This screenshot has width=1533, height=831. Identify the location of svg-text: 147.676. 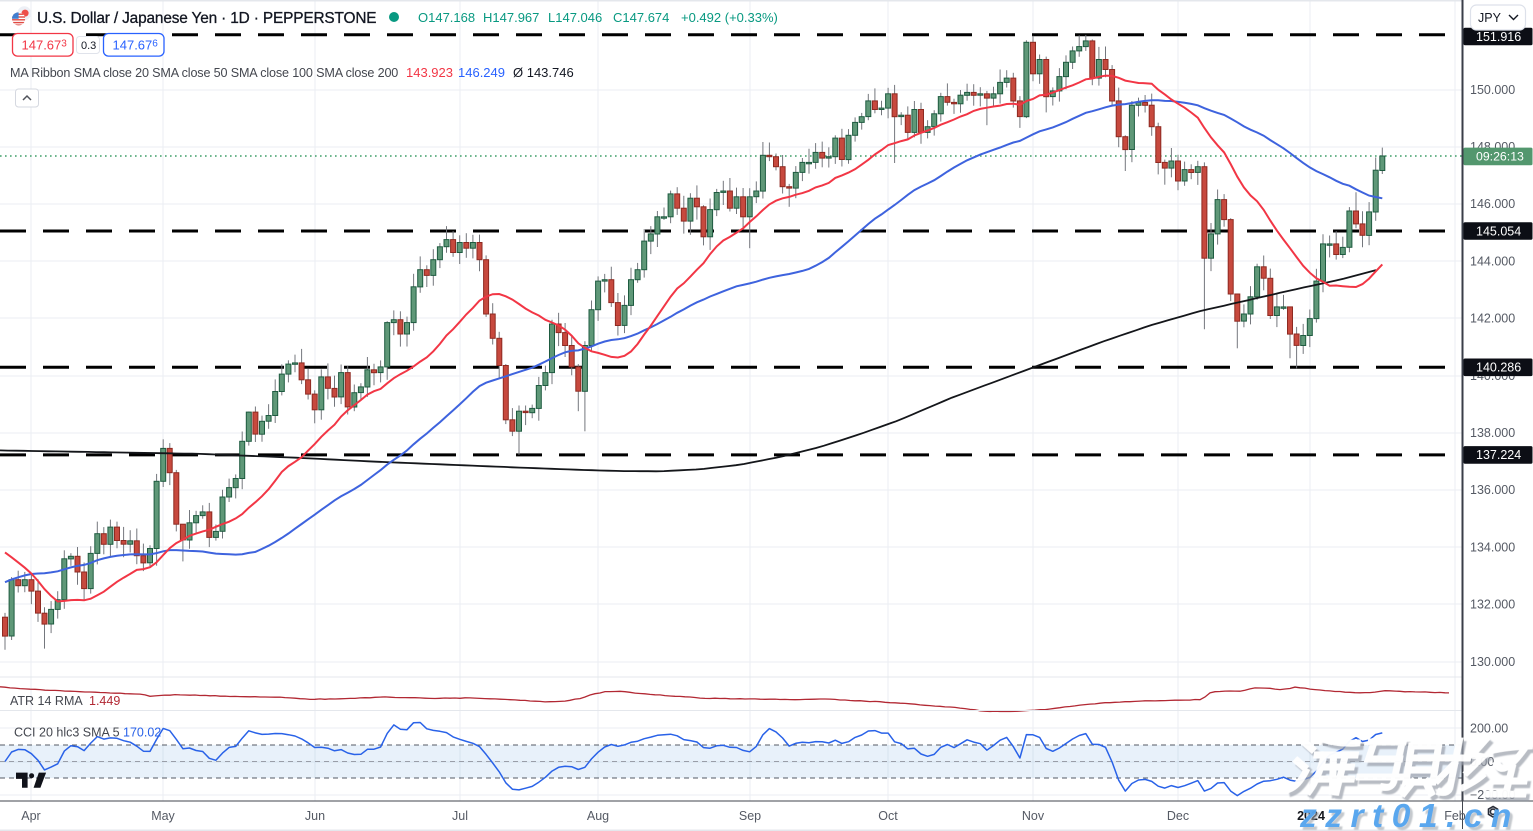
(136, 45).